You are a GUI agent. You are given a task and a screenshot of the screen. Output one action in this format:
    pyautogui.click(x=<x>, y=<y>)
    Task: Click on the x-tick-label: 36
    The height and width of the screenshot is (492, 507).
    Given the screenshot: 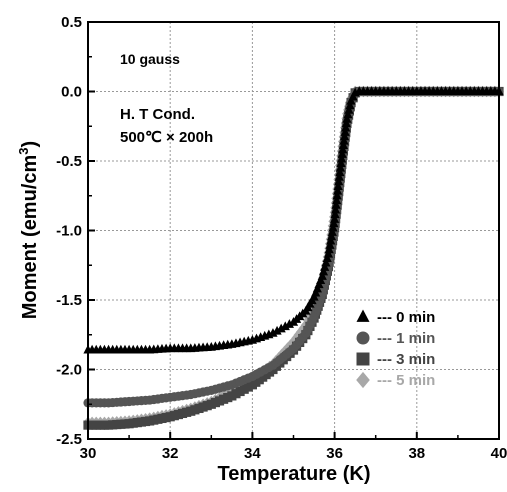 What is the action you would take?
    pyautogui.click(x=334, y=453)
    